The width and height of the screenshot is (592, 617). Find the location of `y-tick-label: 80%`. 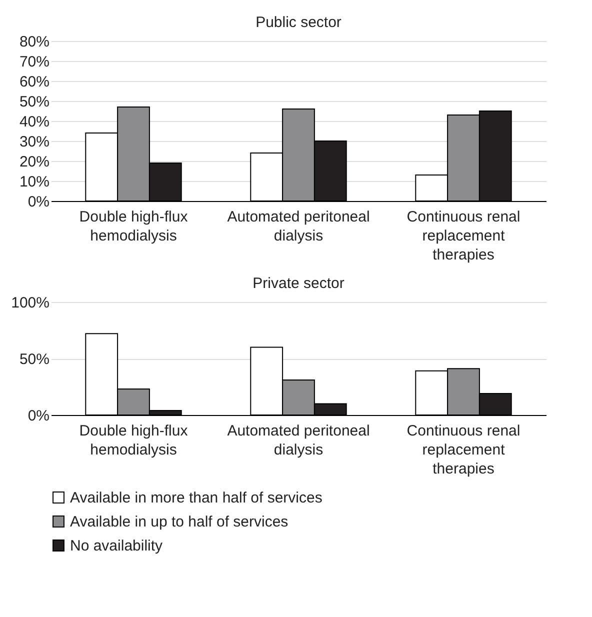

y-tick-label: 80% is located at coordinates (34, 42).